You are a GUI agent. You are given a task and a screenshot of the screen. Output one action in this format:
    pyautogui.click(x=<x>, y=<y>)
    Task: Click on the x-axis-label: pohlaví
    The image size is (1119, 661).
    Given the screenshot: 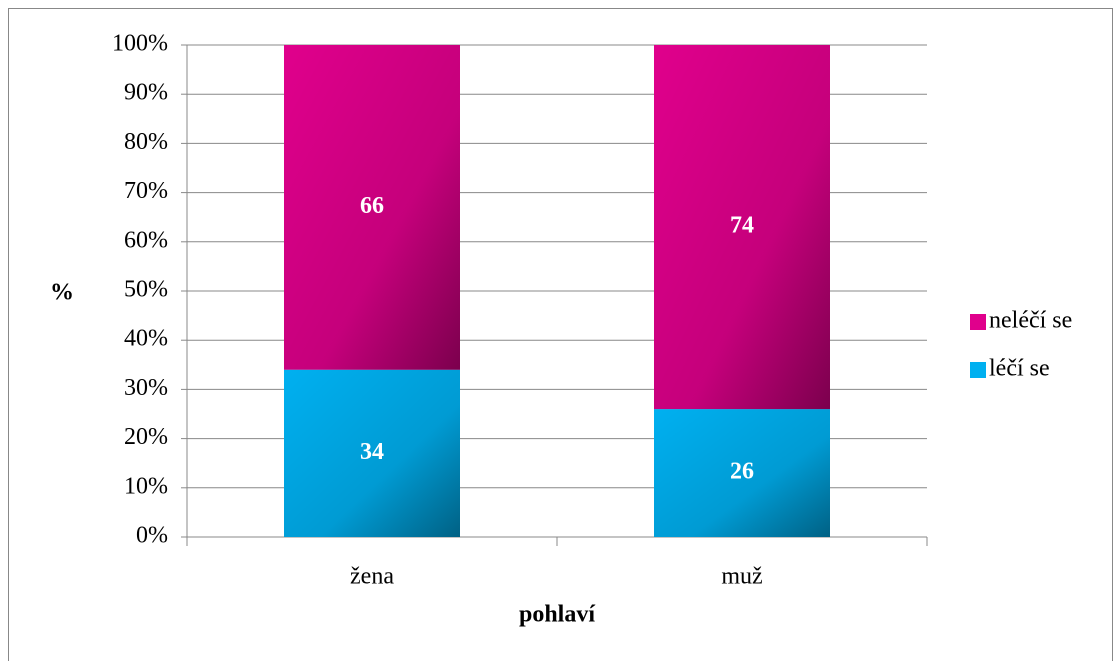 What is the action you would take?
    pyautogui.click(x=557, y=615)
    